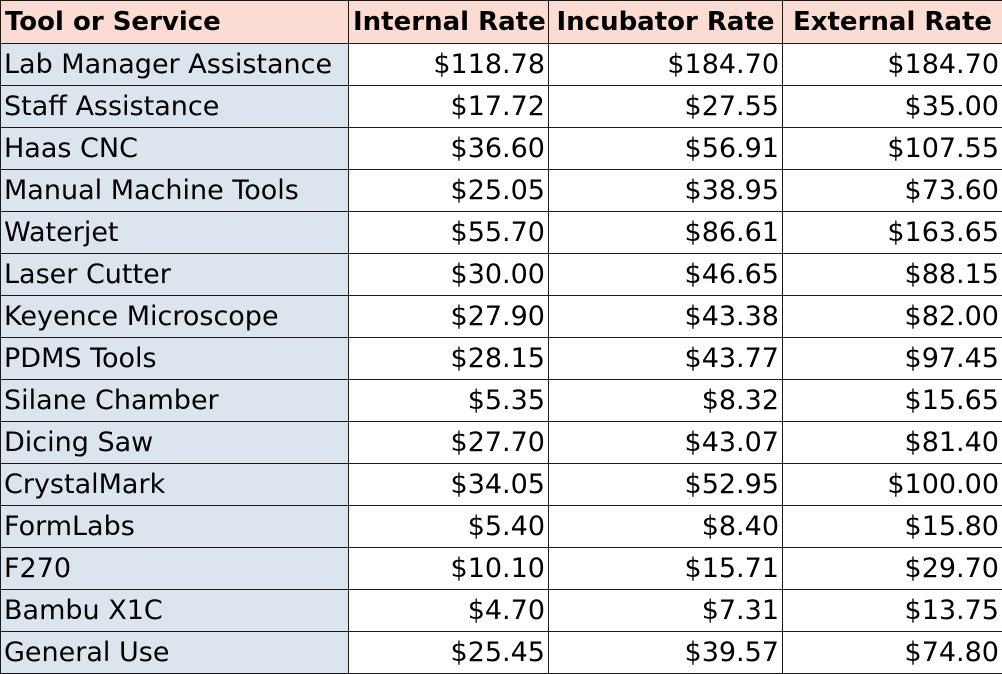  I want to click on tool-name-cell: Laser Cutter, so click(174, 274).